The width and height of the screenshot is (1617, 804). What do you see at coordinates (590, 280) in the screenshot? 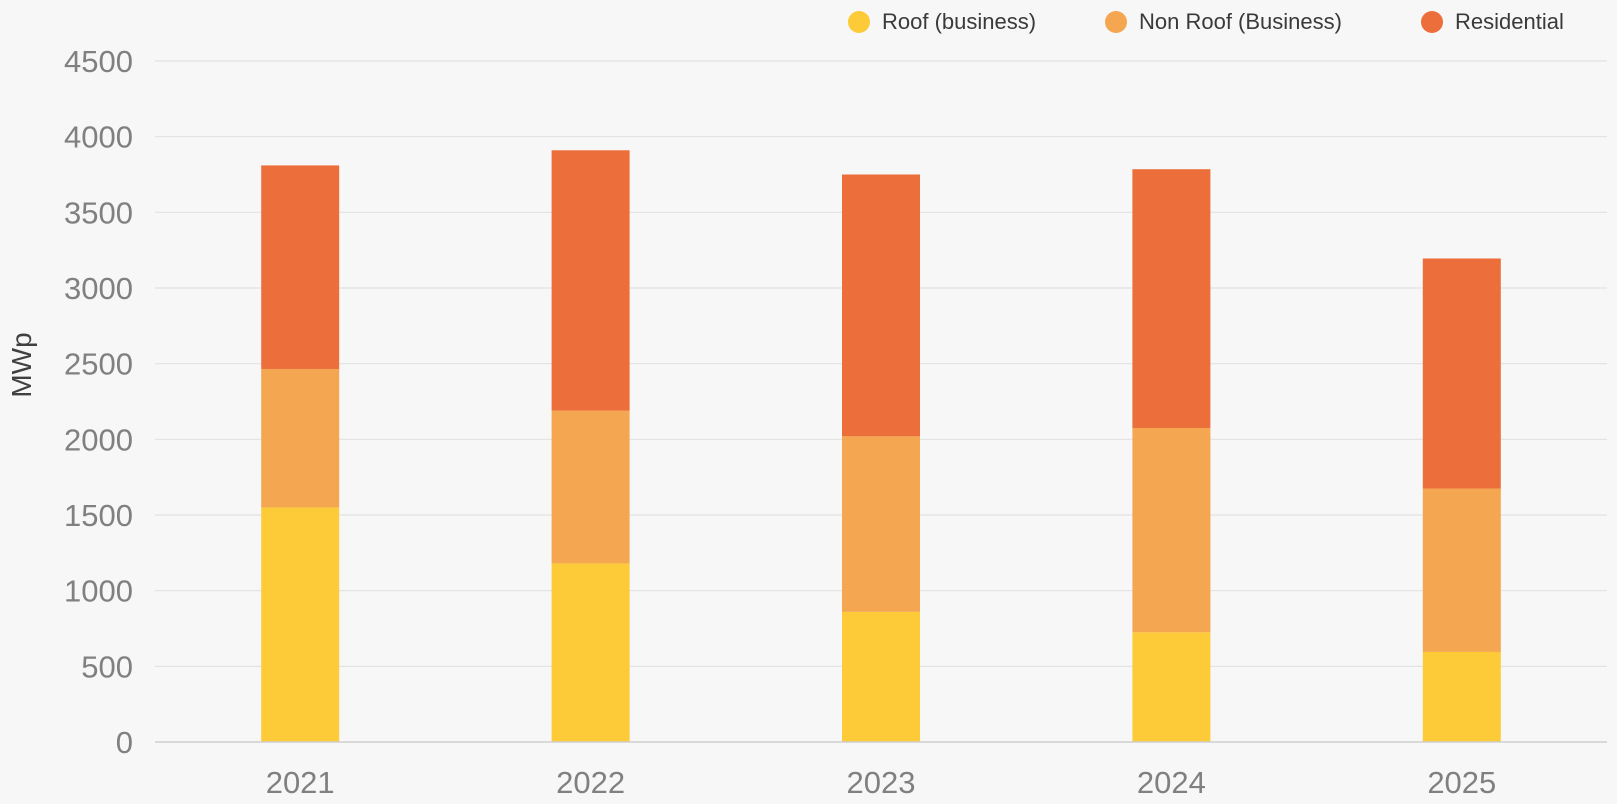
I see `bar-segment-3-2022` at bounding box center [590, 280].